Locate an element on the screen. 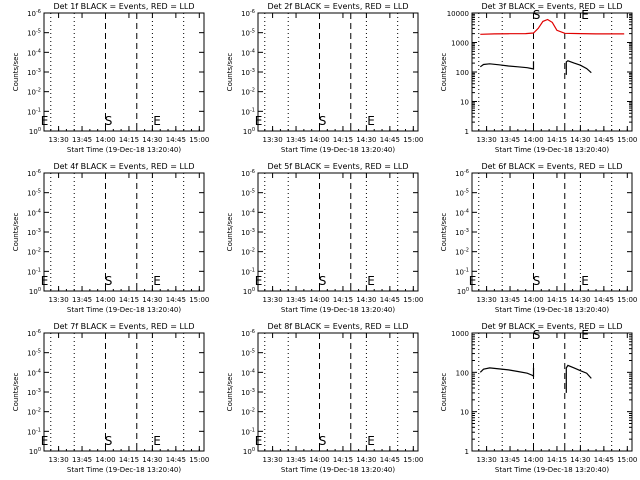 The image size is (640, 480). chart-title: Det 8f BLACK = Events, RED = LLD is located at coordinates (337, 326).